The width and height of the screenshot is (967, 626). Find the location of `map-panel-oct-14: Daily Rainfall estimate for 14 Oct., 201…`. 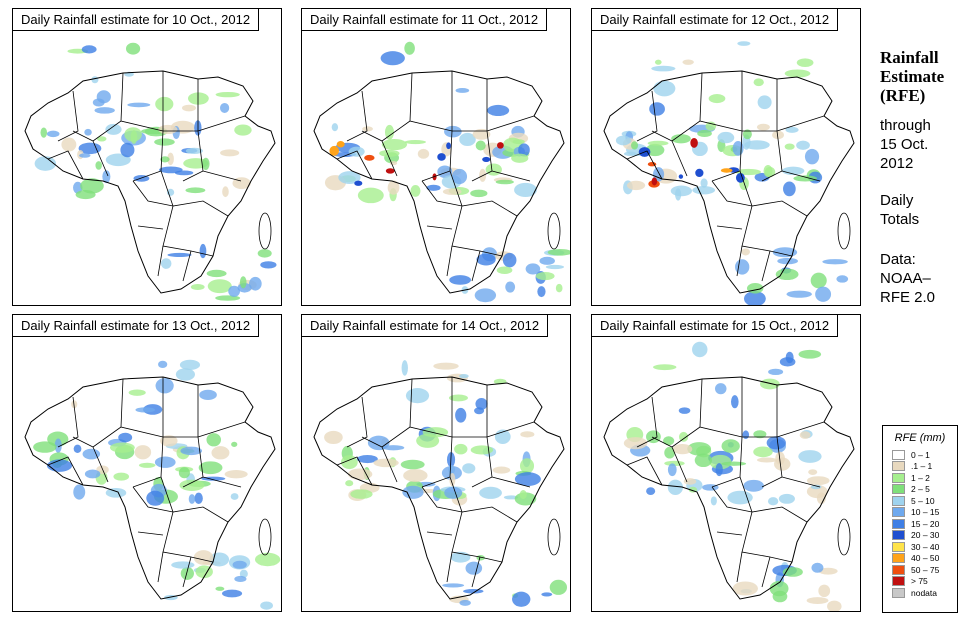

map-panel-oct-14: Daily Rainfall estimate for 14 Oct., 201… is located at coordinates (436, 463).